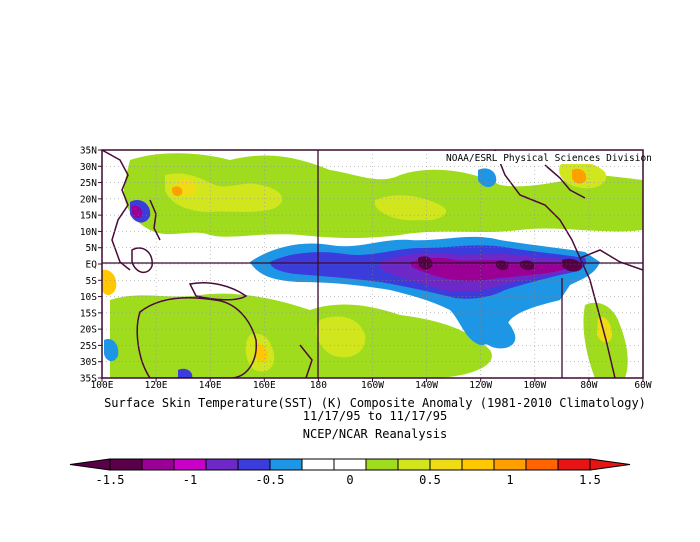 The image size is (700, 542). I want to click on credit-label: NOAA/ESRL Physical Sciences Division, so click(549, 158).